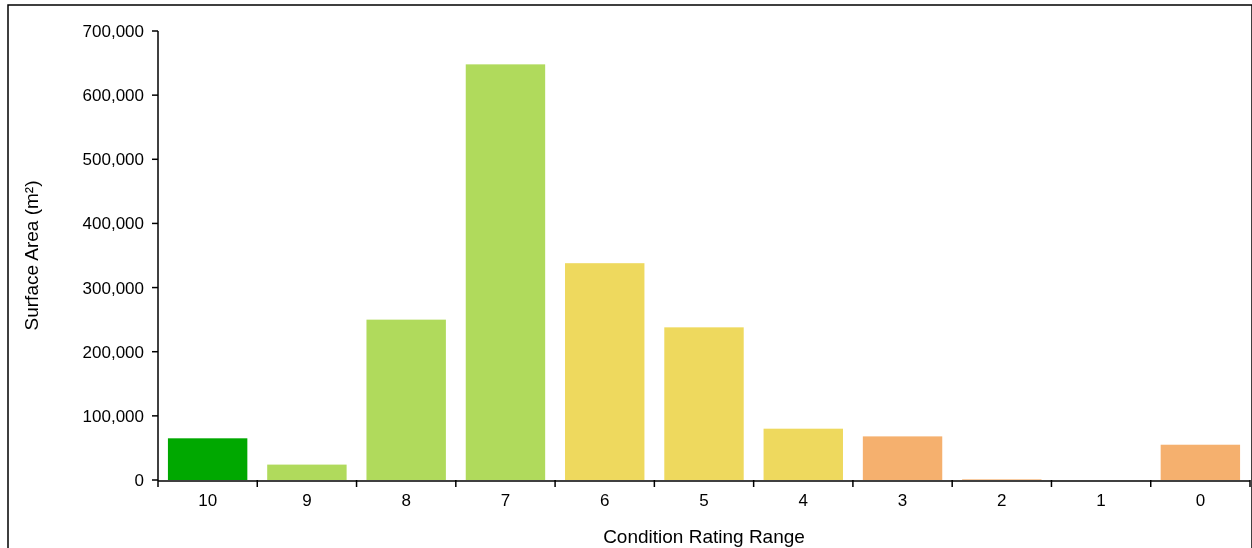 The height and width of the screenshot is (548, 1252). What do you see at coordinates (1200, 500) in the screenshot?
I see `x-tick-label: 0` at bounding box center [1200, 500].